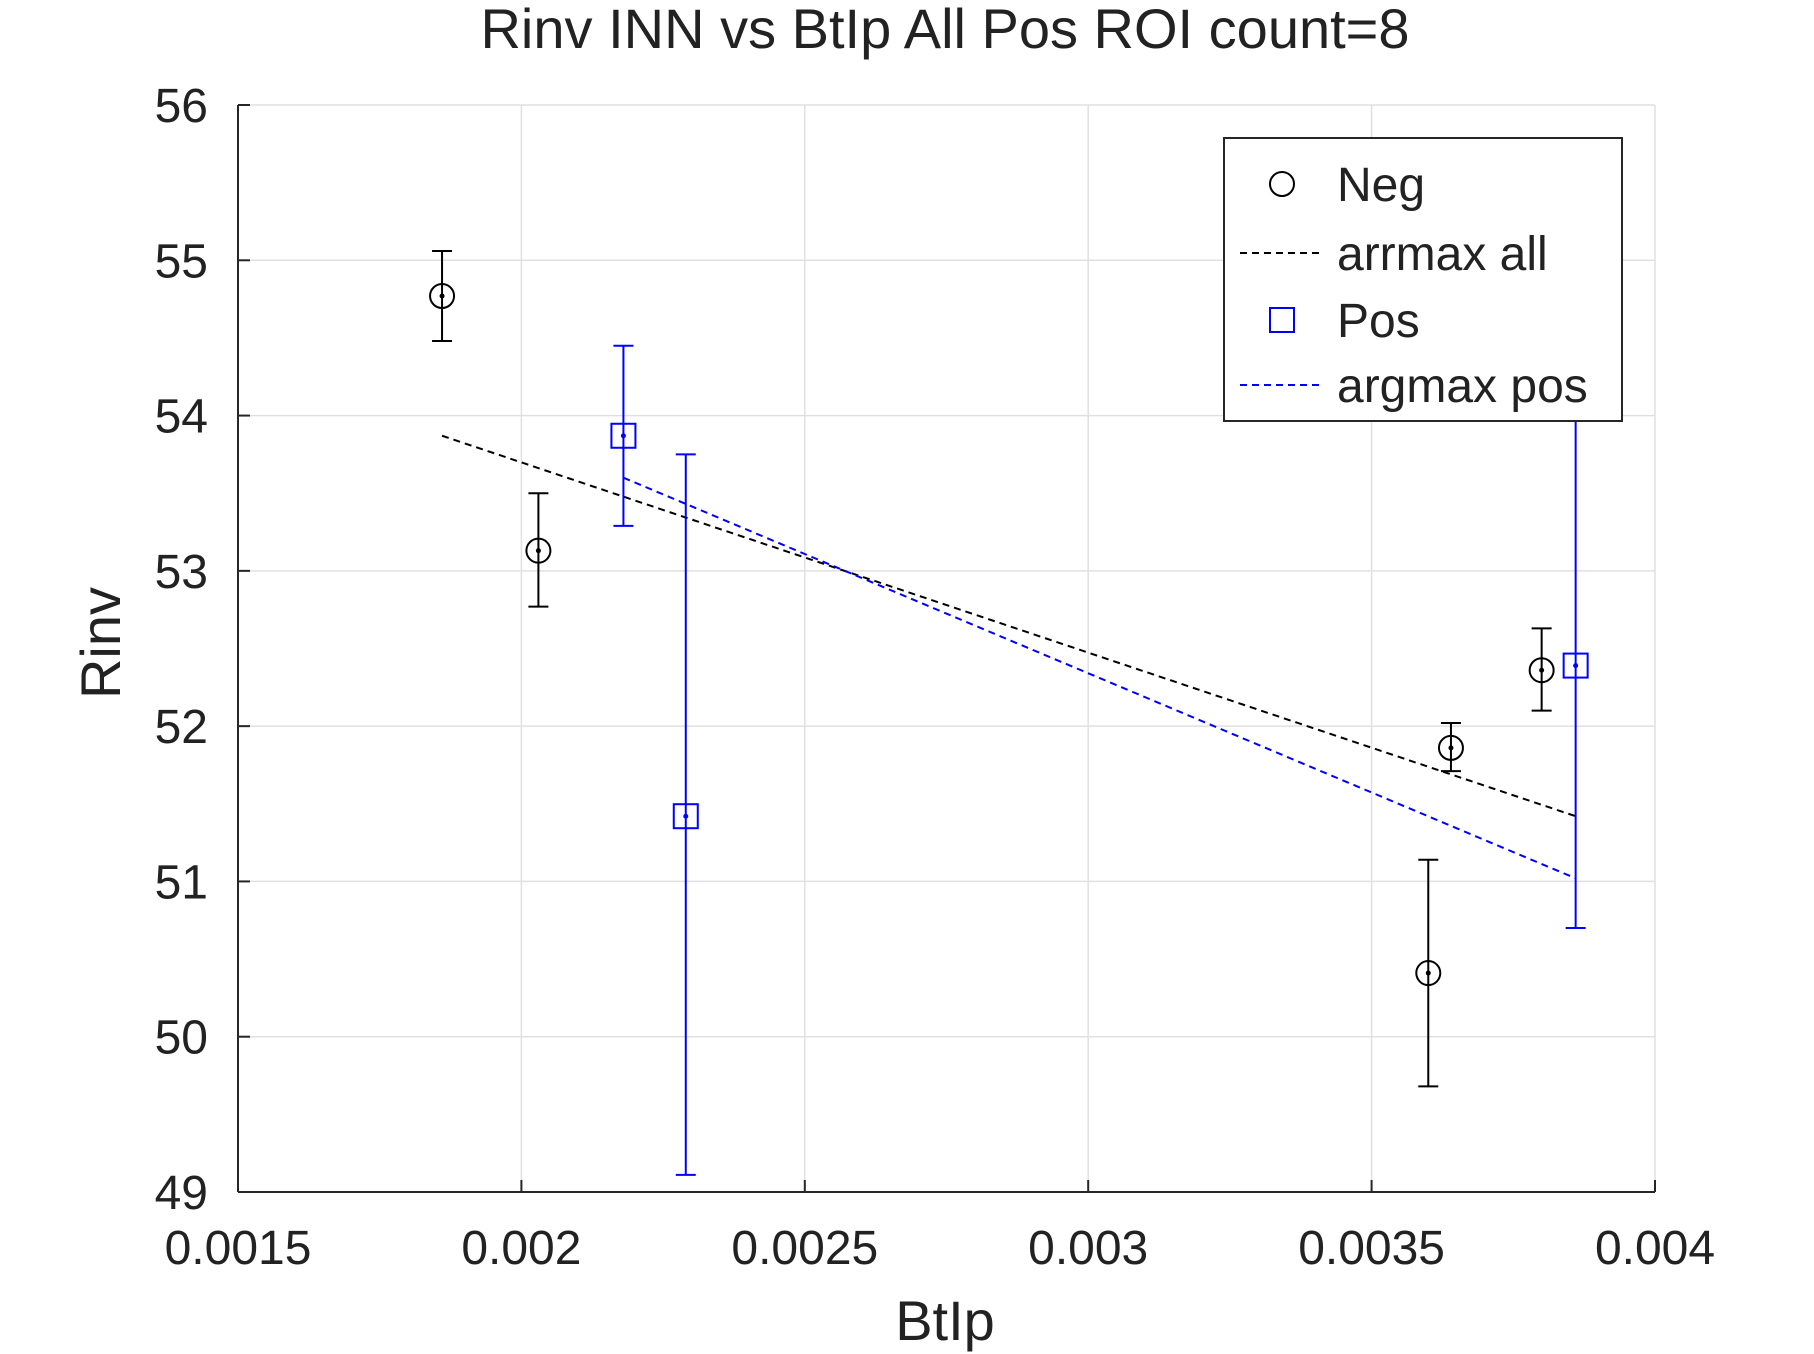 The image size is (1814, 1354). What do you see at coordinates (1371, 1248) in the screenshot?
I see `x-tick-label: 0.0035` at bounding box center [1371, 1248].